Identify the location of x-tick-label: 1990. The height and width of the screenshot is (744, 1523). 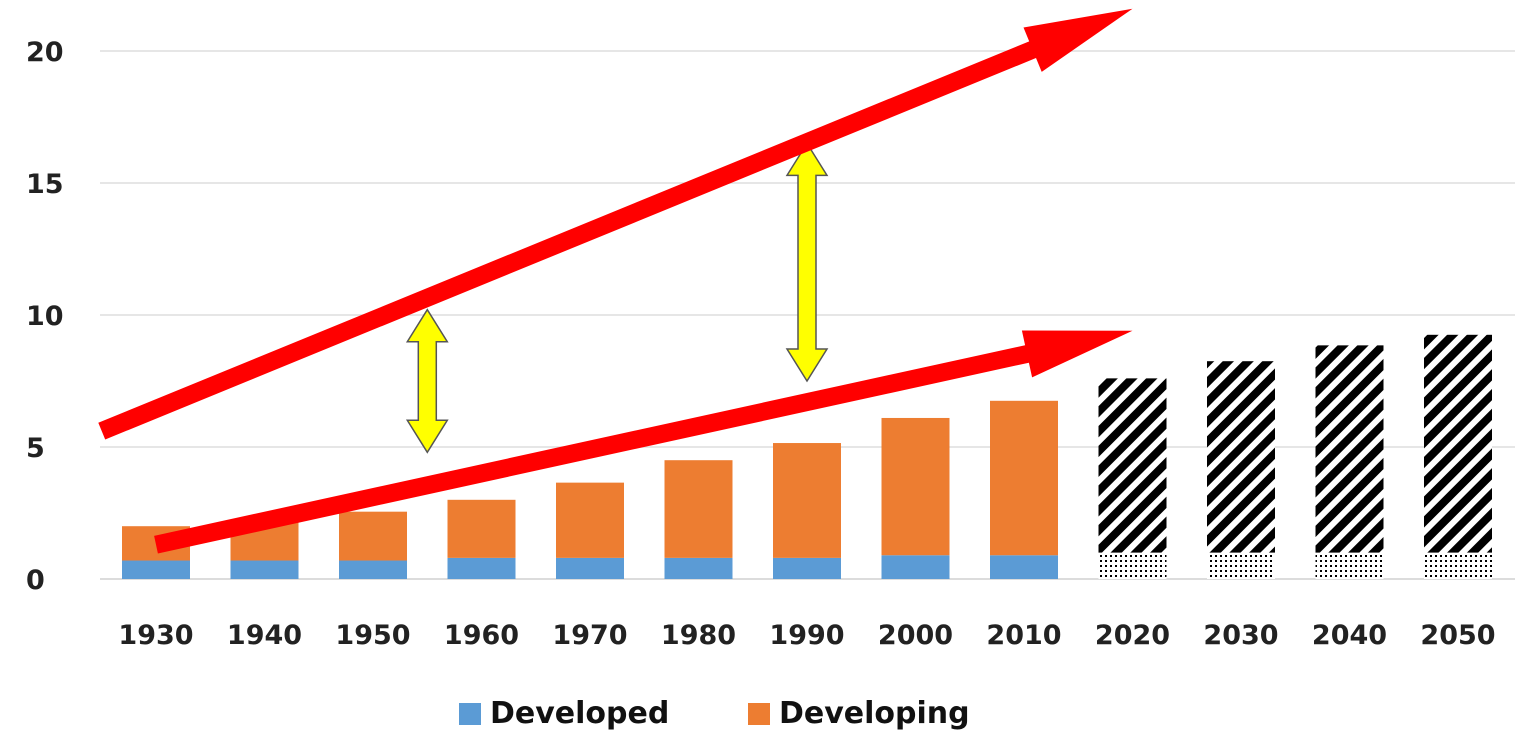
(806, 635).